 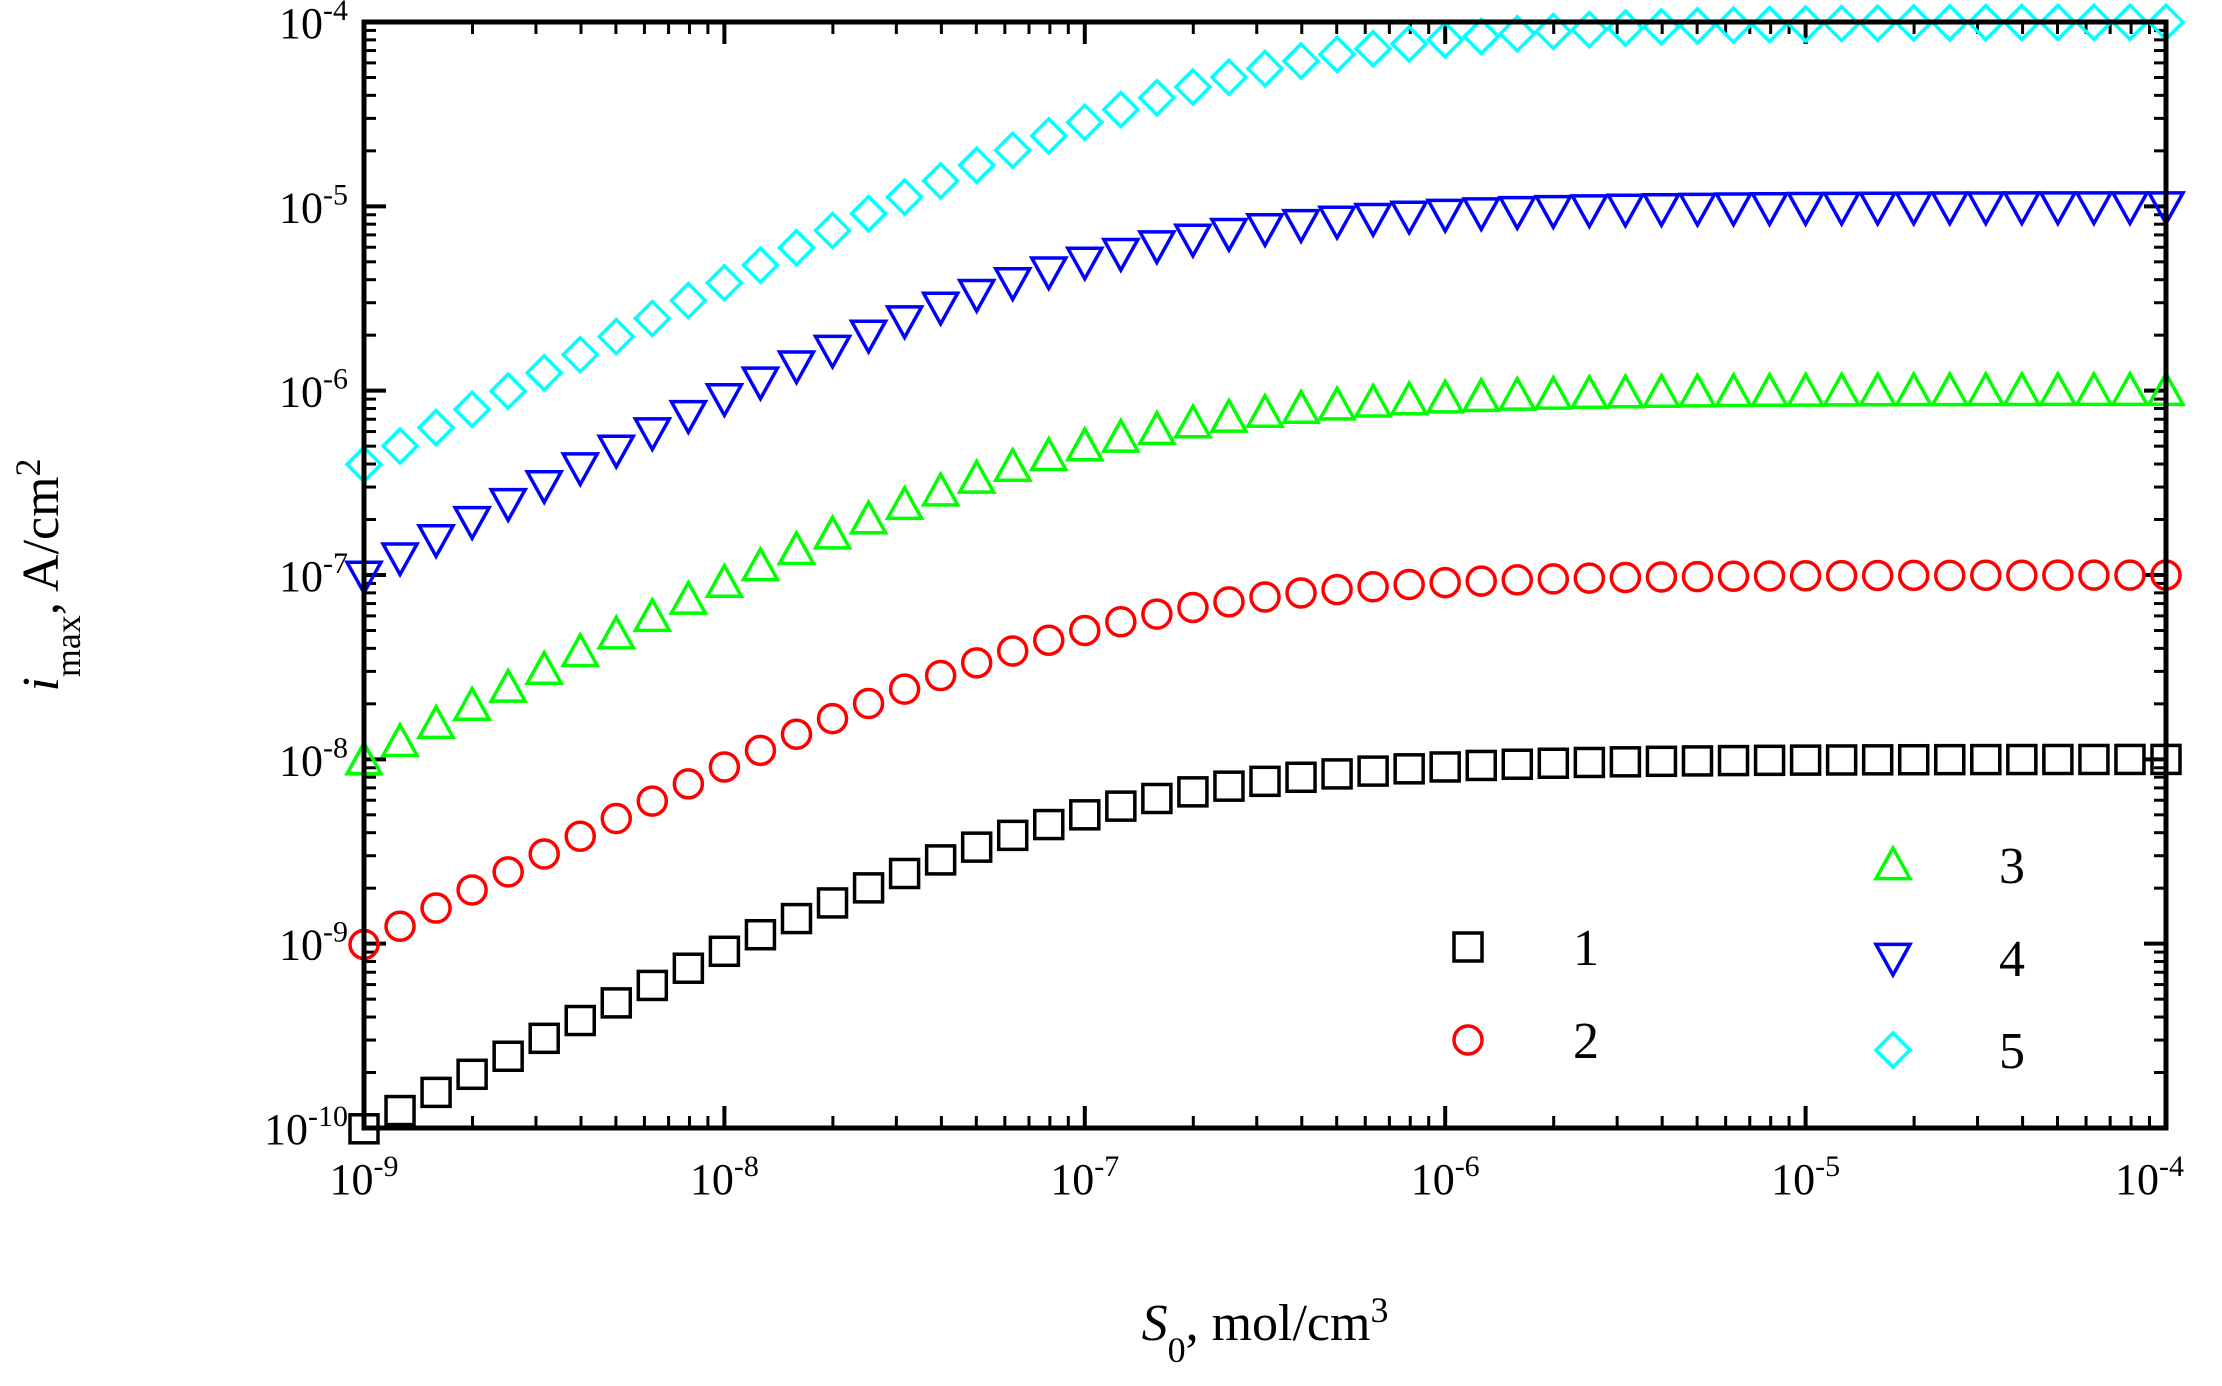 I want to click on x-axis-subscript: 0, so click(x=1177, y=1350).